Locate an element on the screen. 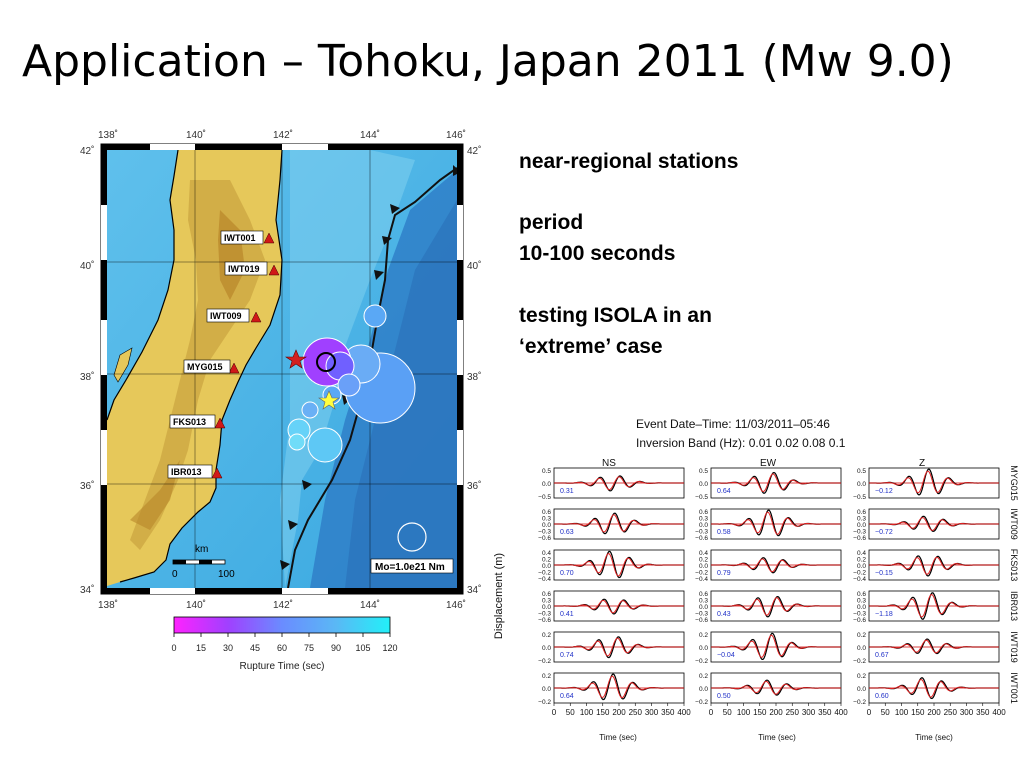 The image size is (1024, 768). y-tick-label: 0.4 is located at coordinates (546, 553).